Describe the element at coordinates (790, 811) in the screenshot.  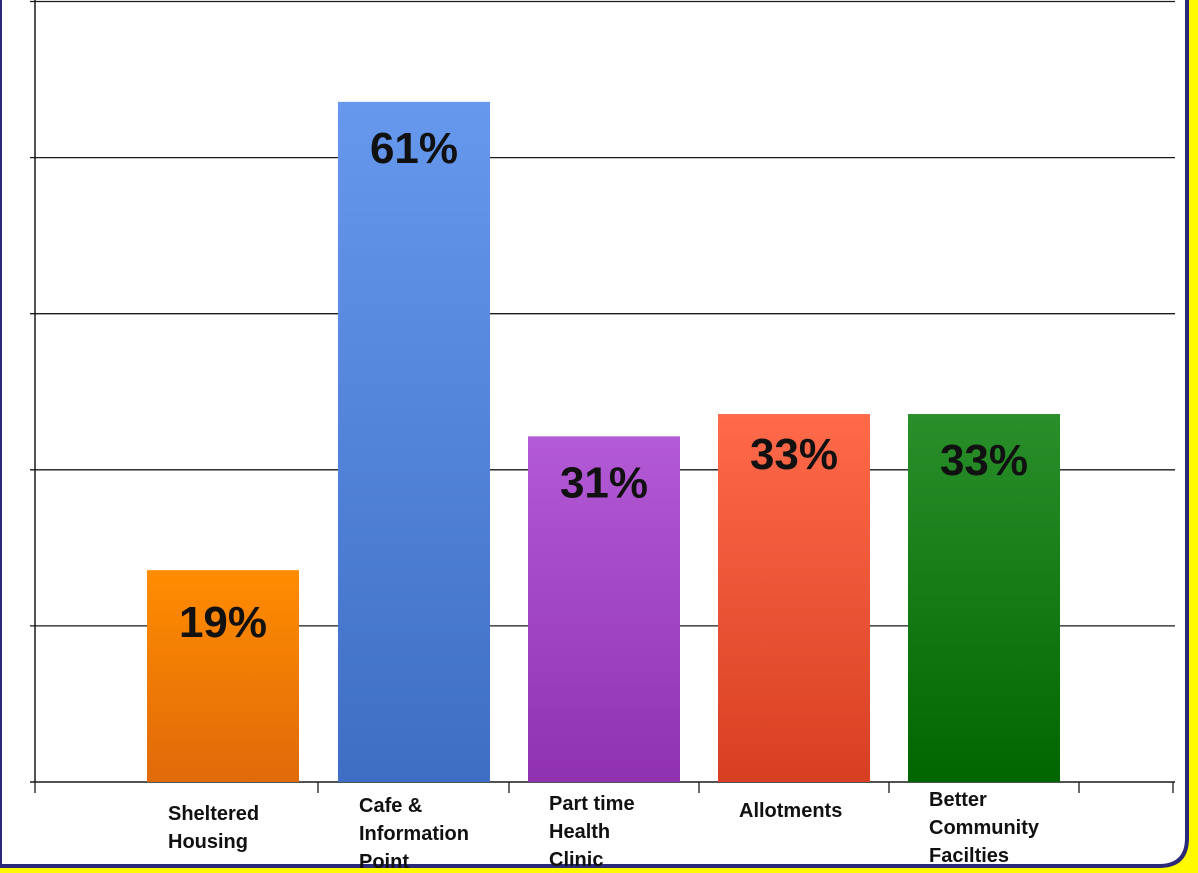
I see `category-label: Allotments` at that location.